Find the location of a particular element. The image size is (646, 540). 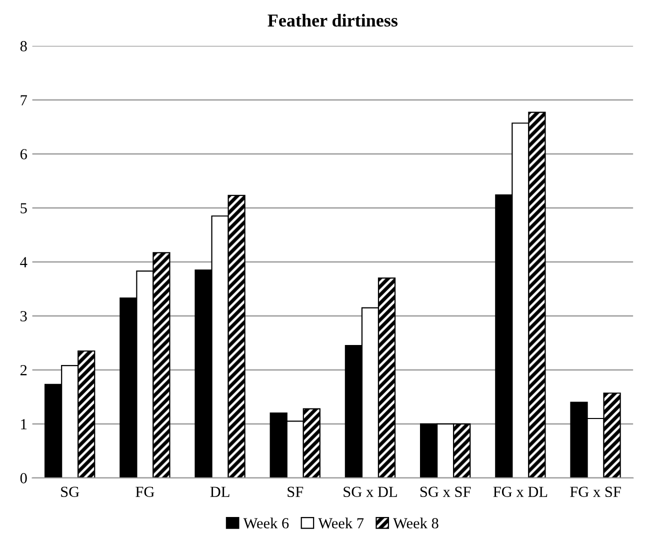

x-tick-label: FG is located at coordinates (145, 491).